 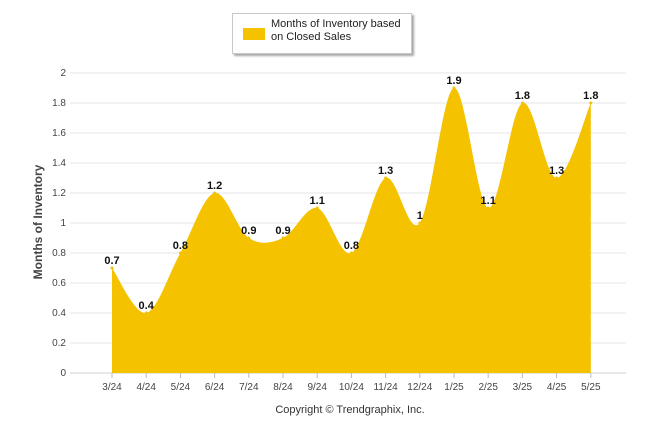 I want to click on x-tick-label: 9/24, so click(x=317, y=387).